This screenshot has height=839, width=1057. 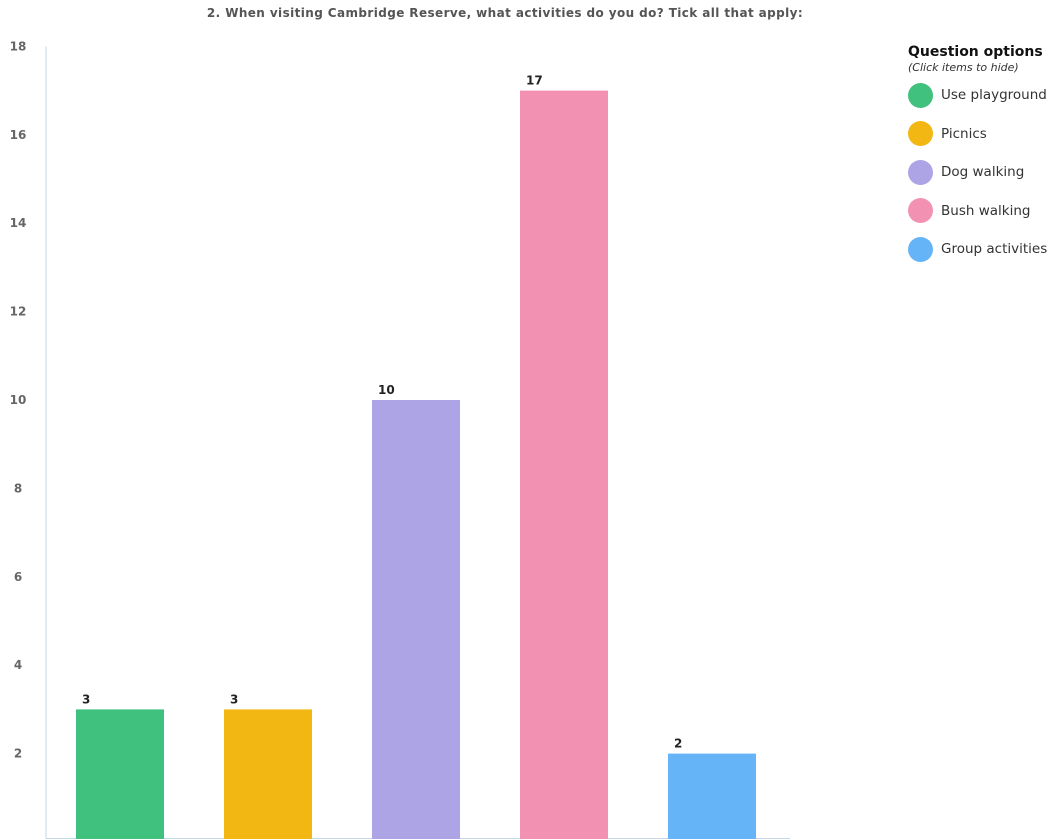 I want to click on legend-item: Group activities, so click(x=982, y=249).